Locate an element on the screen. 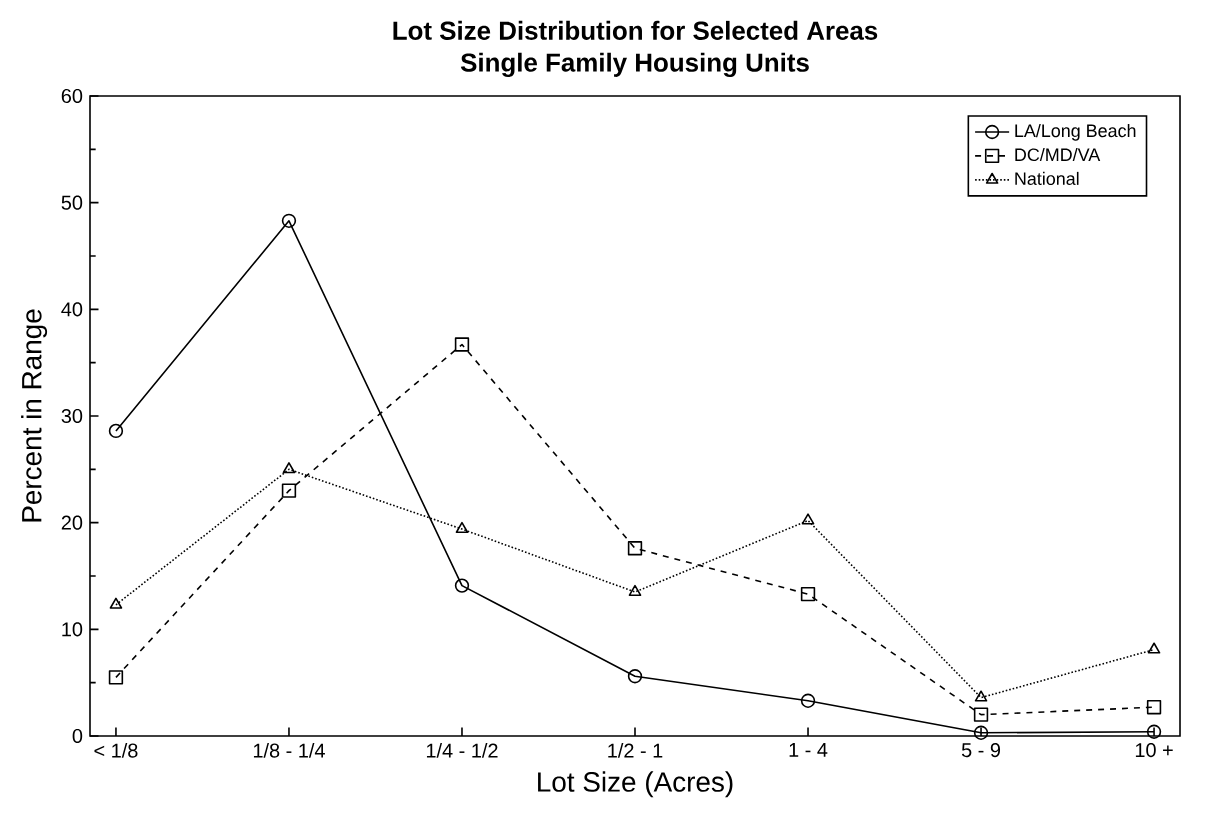 This screenshot has width=1222, height=826. y-tick-label: 40 is located at coordinates (72, 309).